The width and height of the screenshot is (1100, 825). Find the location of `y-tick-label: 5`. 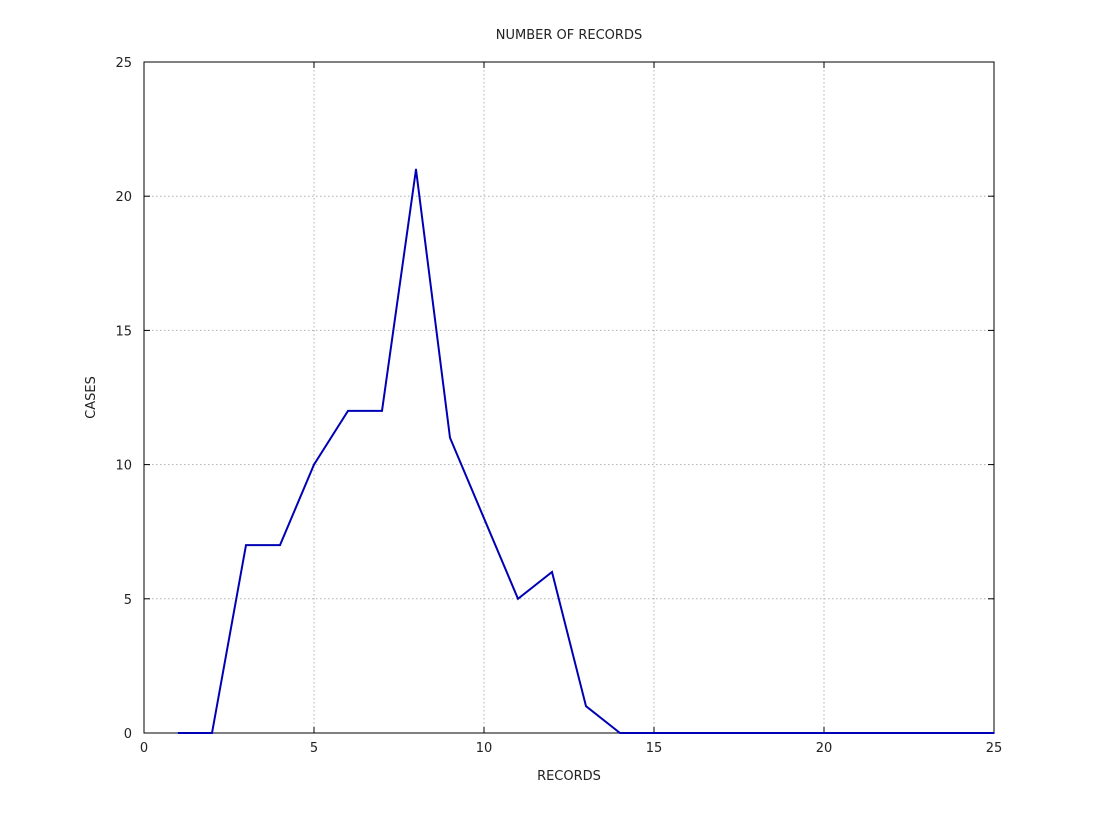

y-tick-label: 5 is located at coordinates (128, 600).